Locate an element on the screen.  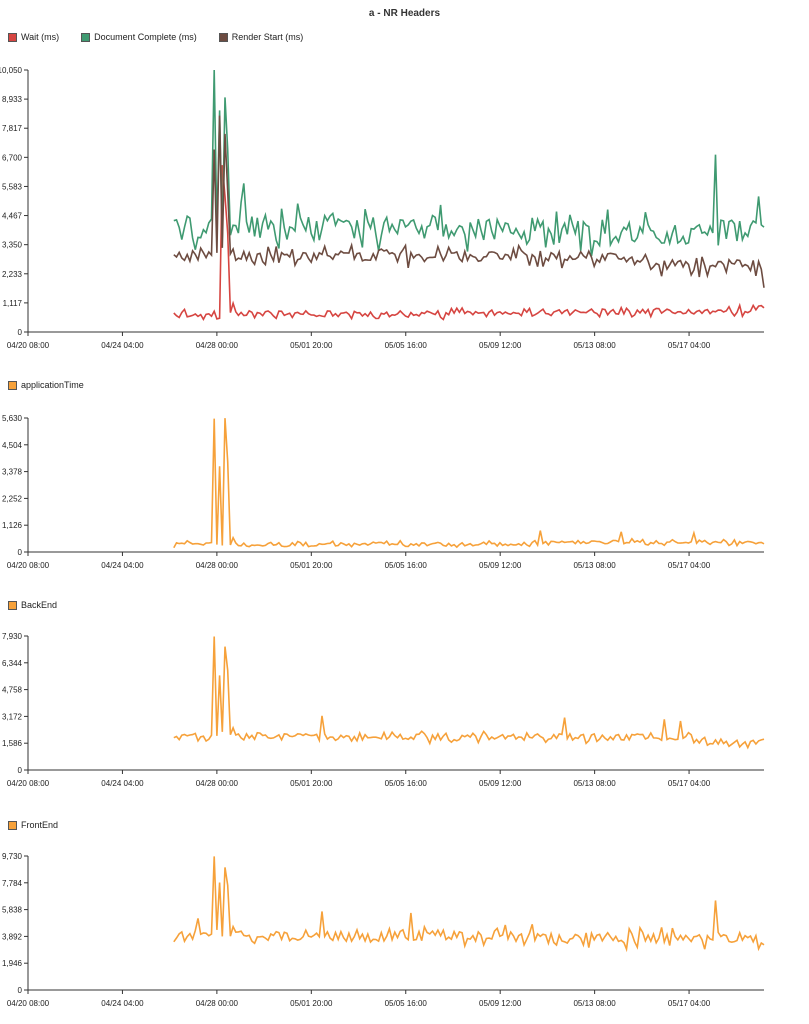
y-tick-label: 5,630 is located at coordinates (12, 418).